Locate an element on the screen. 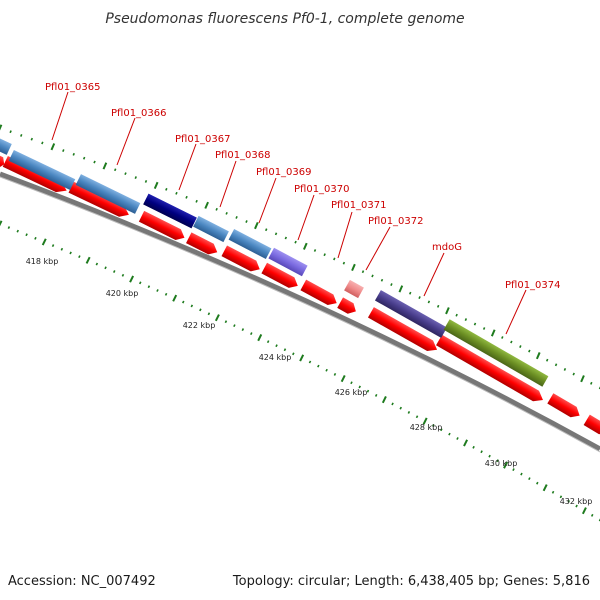 The image size is (600, 600). gene-label: Pfl01_0372 is located at coordinates (396, 221).